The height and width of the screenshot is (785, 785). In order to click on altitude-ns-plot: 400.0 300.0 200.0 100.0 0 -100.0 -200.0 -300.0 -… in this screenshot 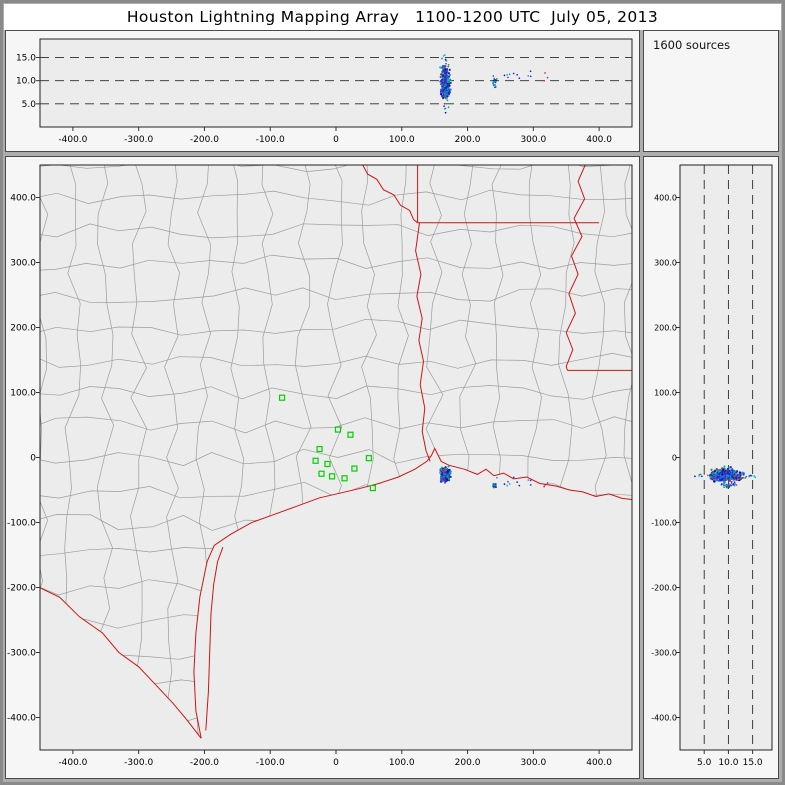, I will do `click(711, 467)`.